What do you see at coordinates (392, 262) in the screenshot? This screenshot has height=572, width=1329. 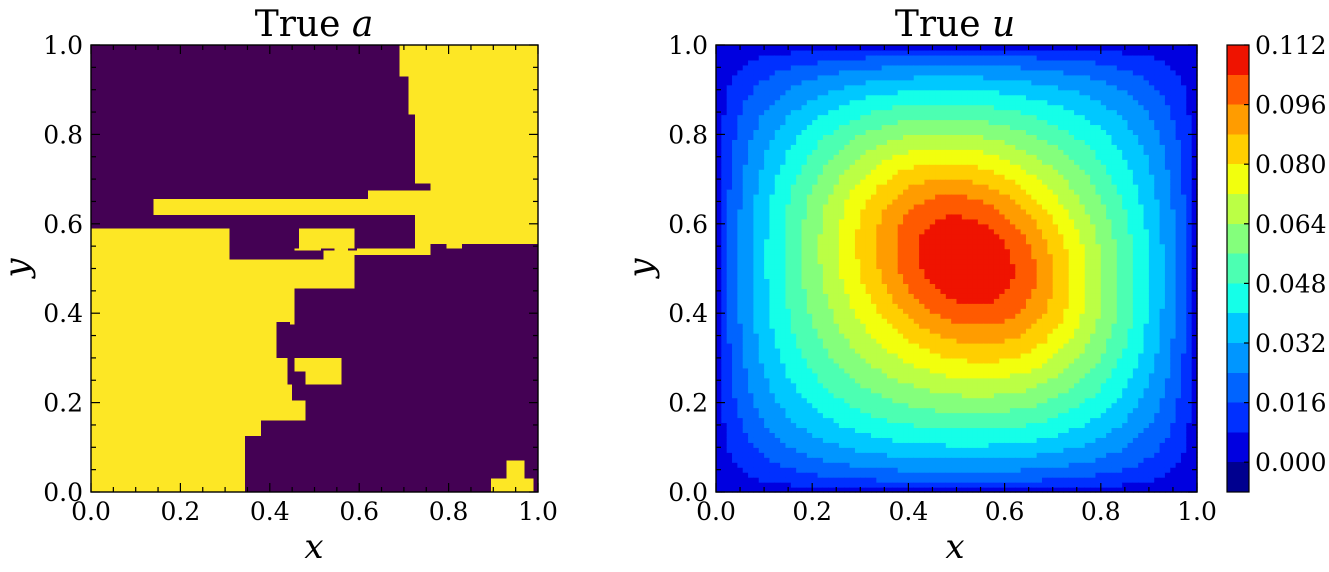 I see `heatmap-cell-low` at bounding box center [392, 262].